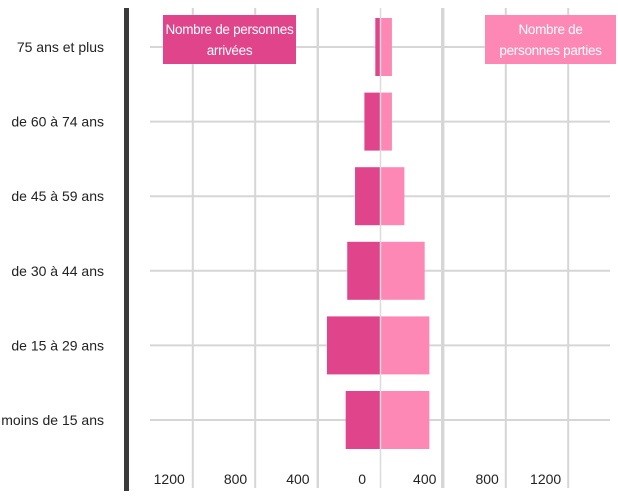 The image size is (618, 496). What do you see at coordinates (169, 479) in the screenshot?
I see `x-tick-left-0: 1200` at bounding box center [169, 479].